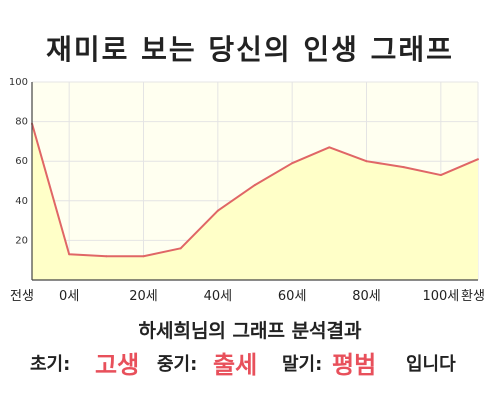 This screenshot has height=400, width=500. I want to click on x-tick-label: 환생, so click(473, 296).